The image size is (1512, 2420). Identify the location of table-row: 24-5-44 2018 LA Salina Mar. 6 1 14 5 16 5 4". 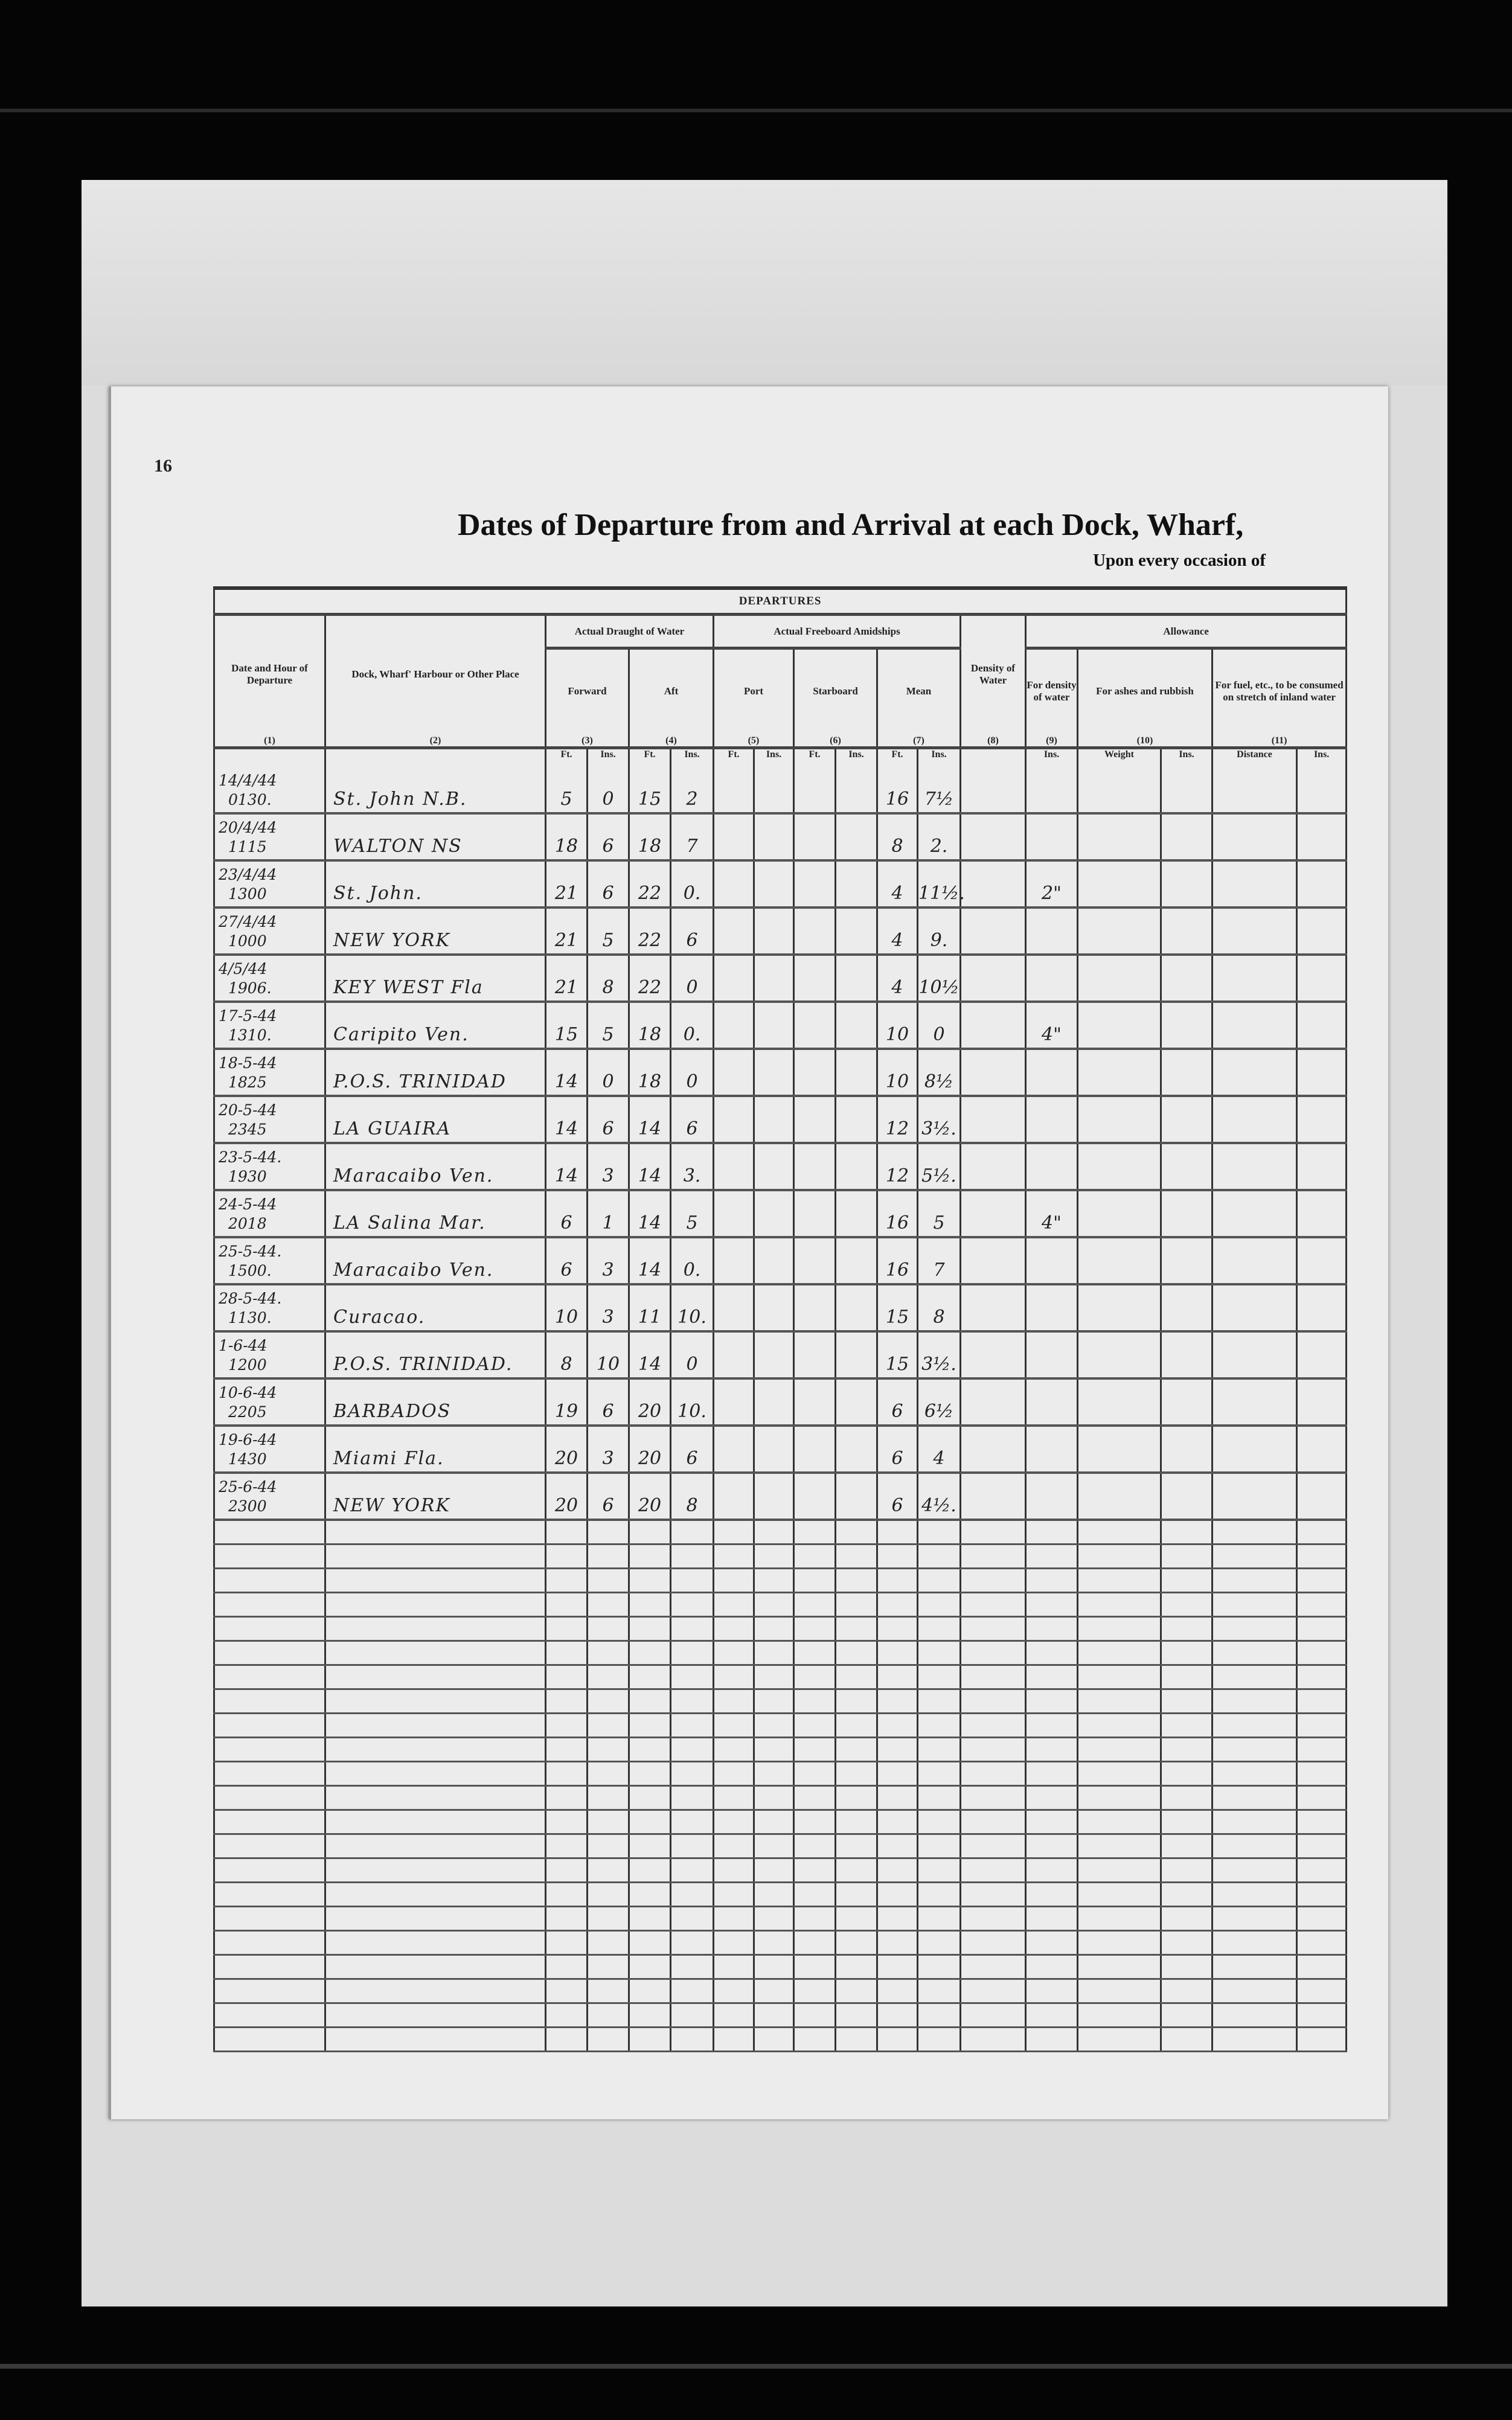
(780, 1213).